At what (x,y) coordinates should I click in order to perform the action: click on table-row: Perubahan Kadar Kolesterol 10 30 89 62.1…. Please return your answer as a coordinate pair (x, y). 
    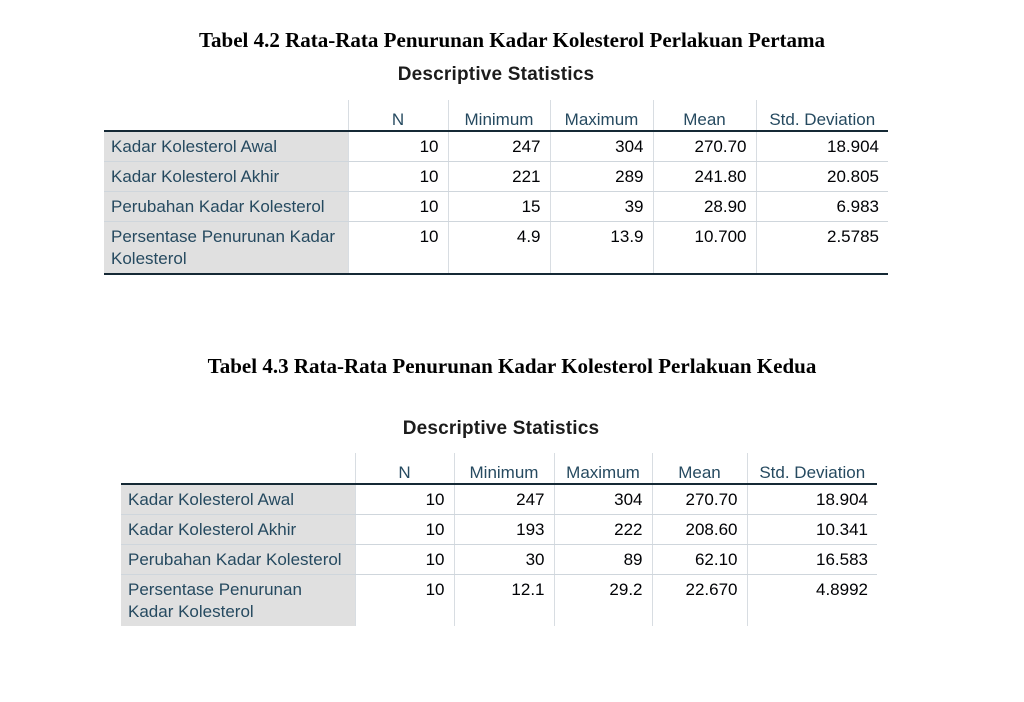
    Looking at the image, I should click on (499, 559).